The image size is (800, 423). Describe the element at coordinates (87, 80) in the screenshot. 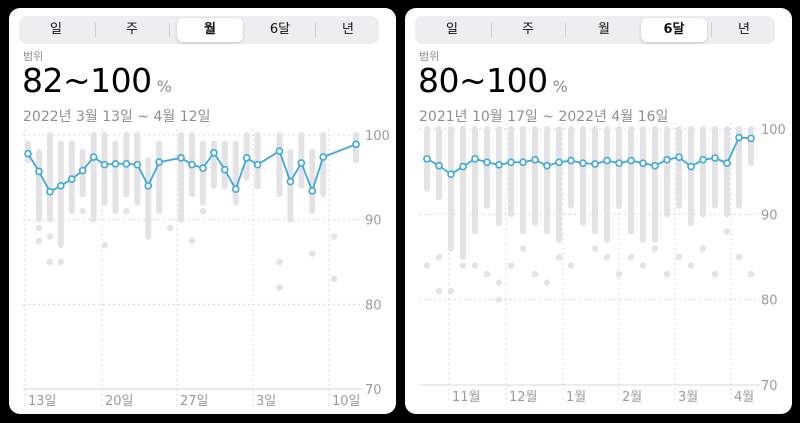

I see `range-number: 82~100` at that location.